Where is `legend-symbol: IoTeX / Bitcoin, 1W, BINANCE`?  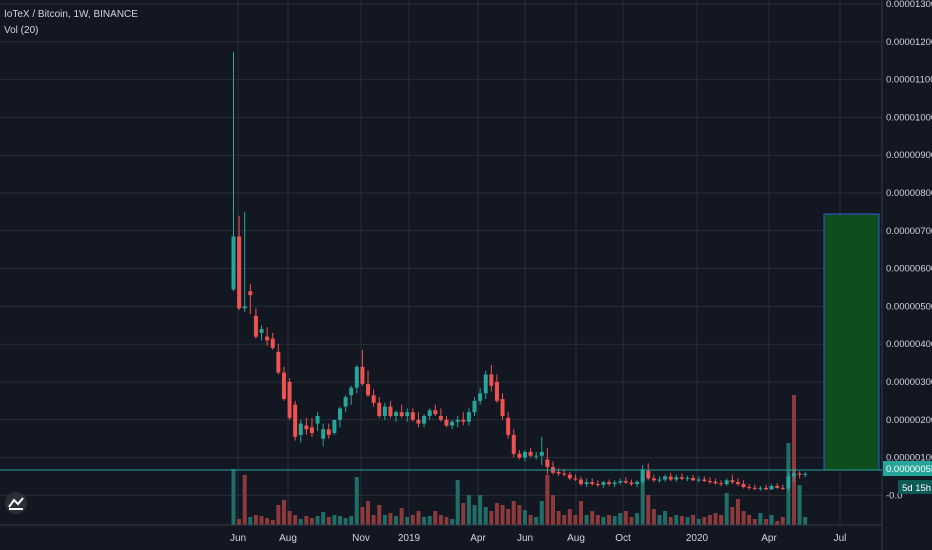
legend-symbol: IoTeX / Bitcoin, 1W, BINANCE is located at coordinates (71, 14).